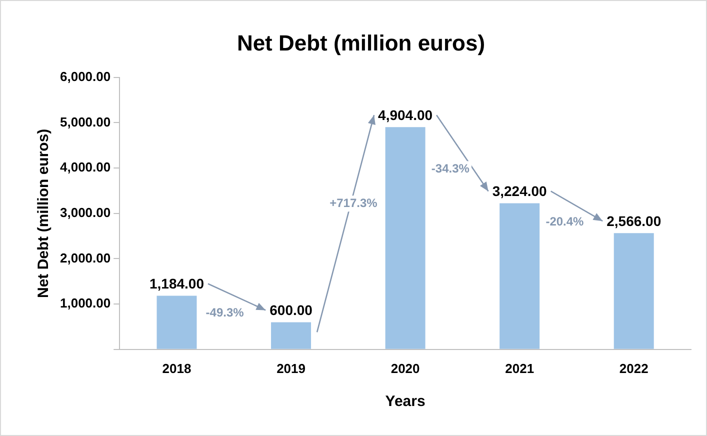 The width and height of the screenshot is (707, 436). Describe the element at coordinates (450, 168) in the screenshot. I see `annotation: -34.3%` at that location.